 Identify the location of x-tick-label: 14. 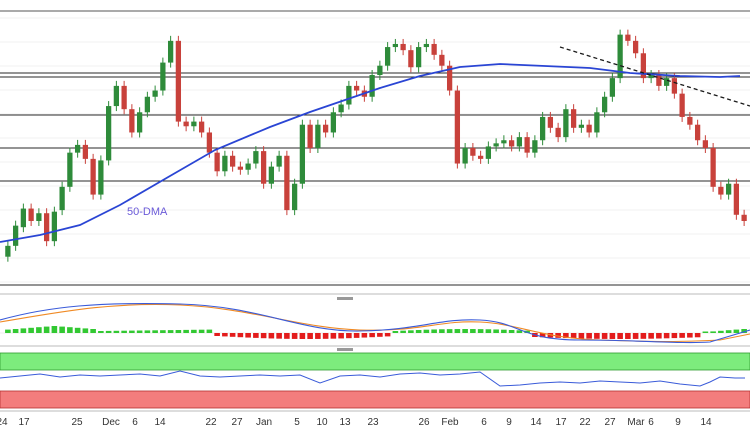
(706, 422).